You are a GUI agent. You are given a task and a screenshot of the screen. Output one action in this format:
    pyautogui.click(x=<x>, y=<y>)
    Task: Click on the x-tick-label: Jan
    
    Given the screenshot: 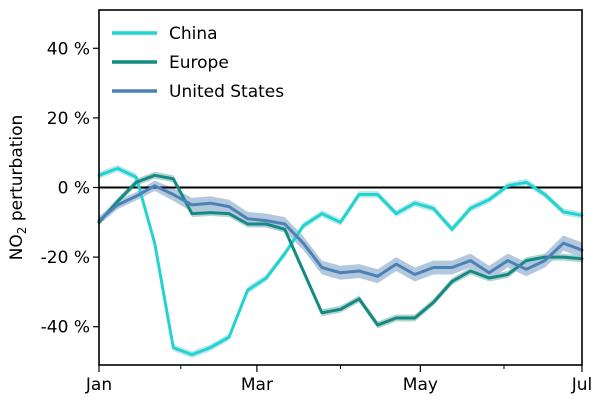 What is the action you would take?
    pyautogui.click(x=98, y=385)
    